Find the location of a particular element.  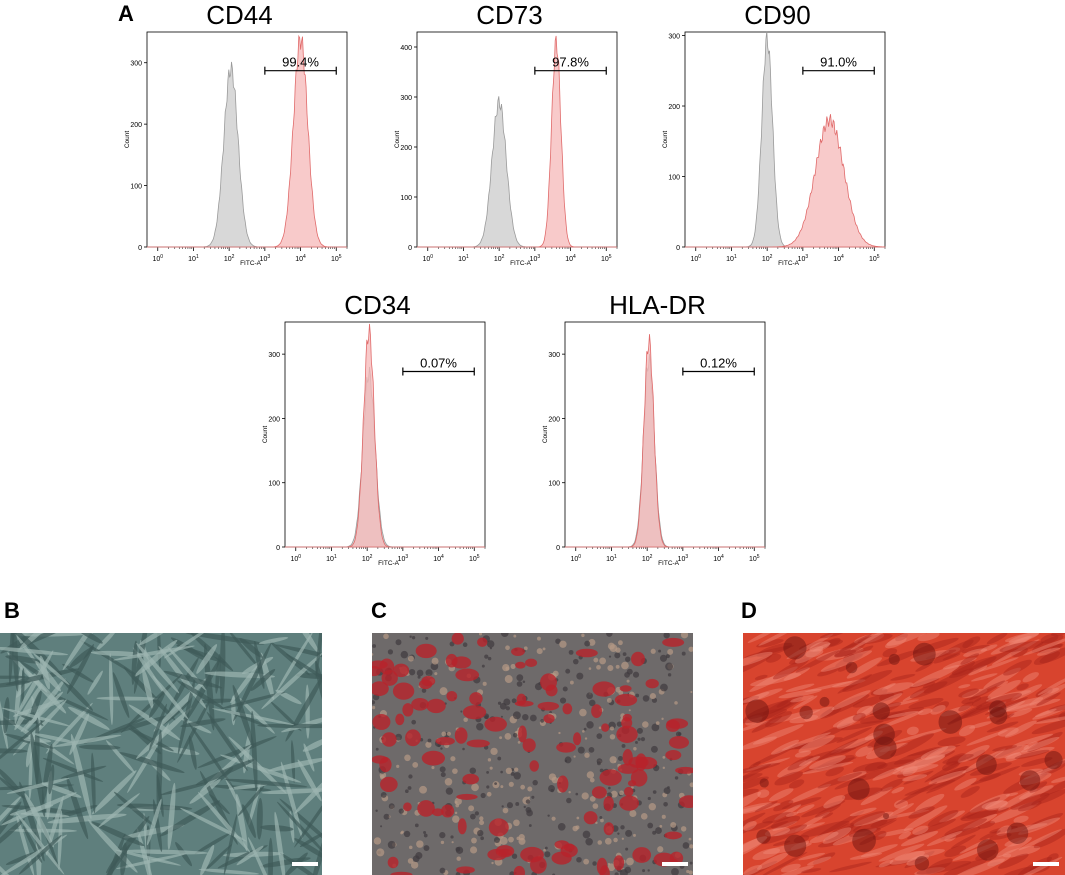

x-axis-label: FITC-A is located at coordinates (669, 563).